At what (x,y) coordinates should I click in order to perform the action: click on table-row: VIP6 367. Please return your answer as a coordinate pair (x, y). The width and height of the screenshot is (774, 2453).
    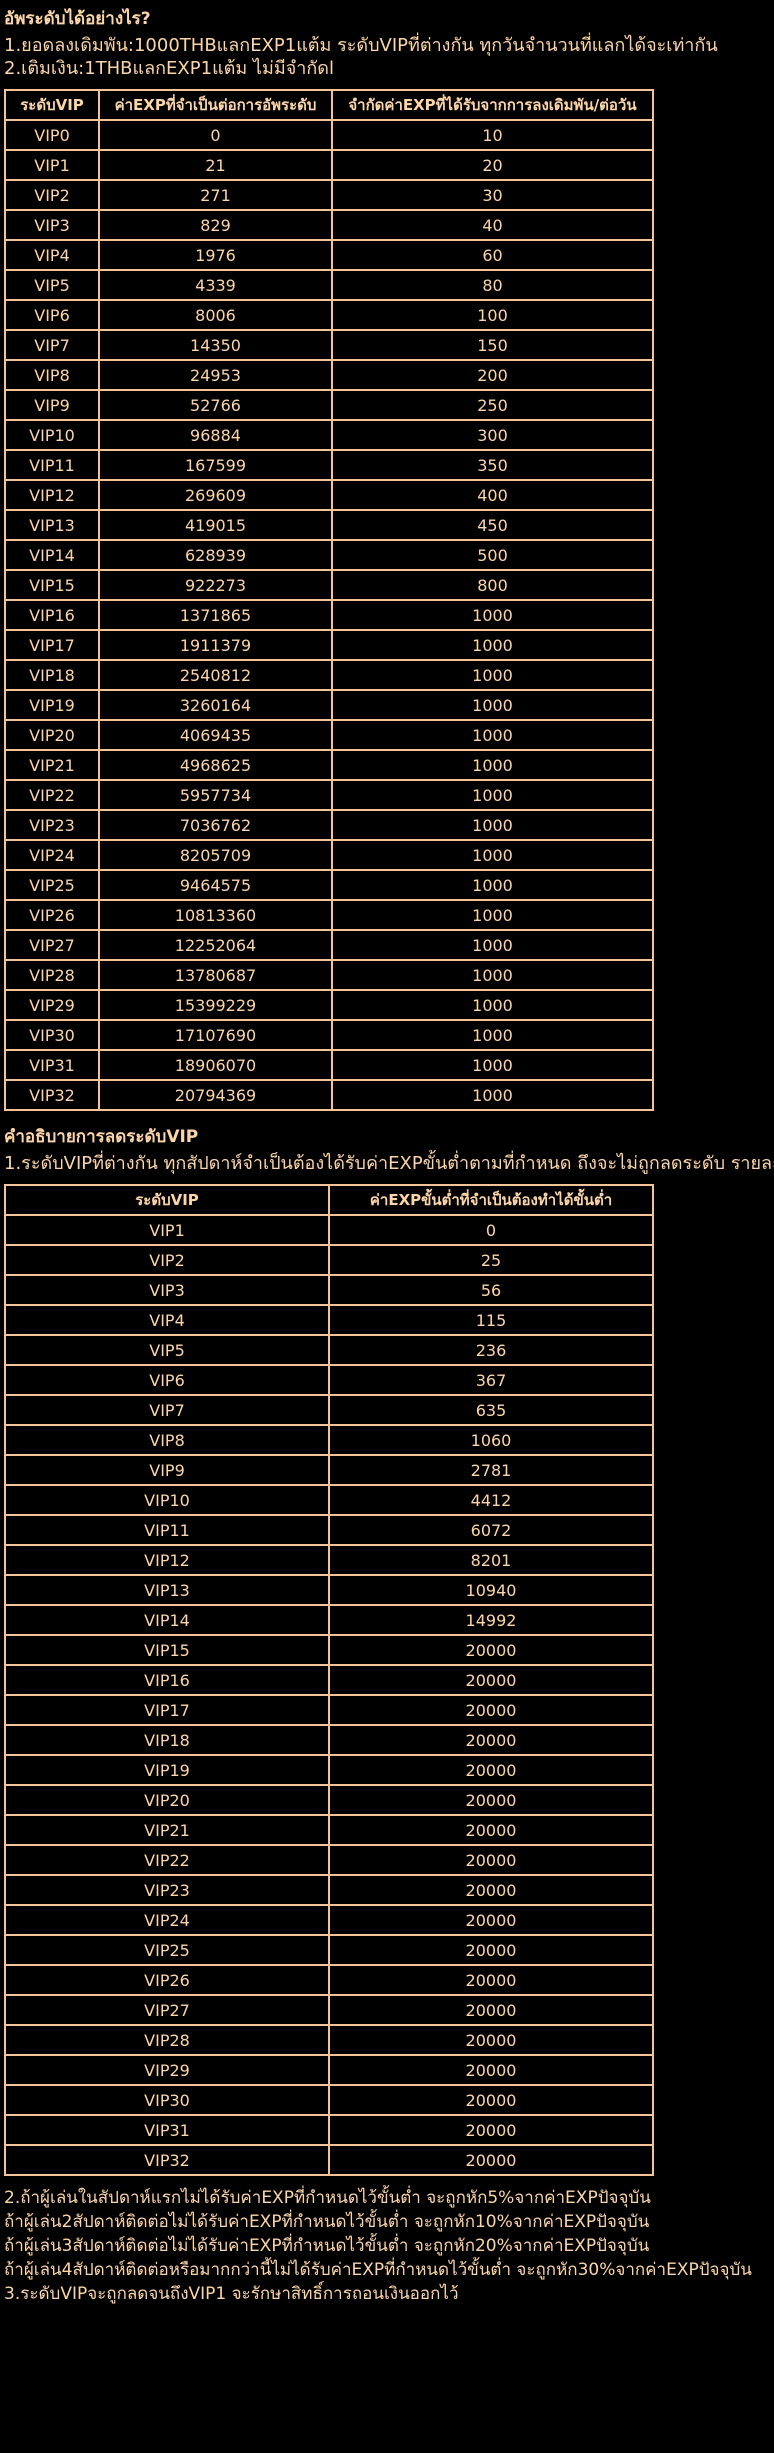
    Looking at the image, I should click on (329, 1380).